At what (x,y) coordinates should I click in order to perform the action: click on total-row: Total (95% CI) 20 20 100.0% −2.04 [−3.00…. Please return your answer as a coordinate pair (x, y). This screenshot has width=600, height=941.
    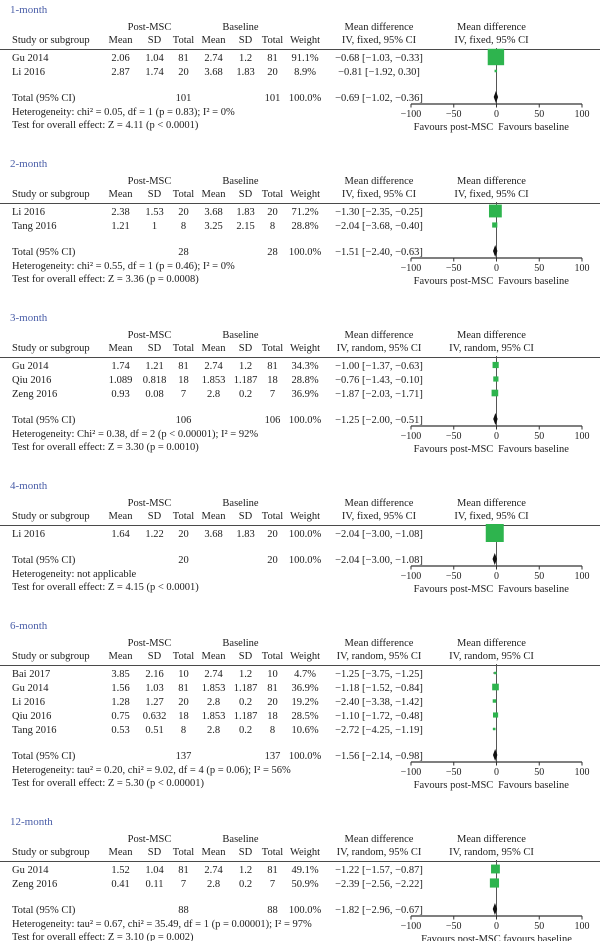
    Looking at the image, I should click on (220, 561).